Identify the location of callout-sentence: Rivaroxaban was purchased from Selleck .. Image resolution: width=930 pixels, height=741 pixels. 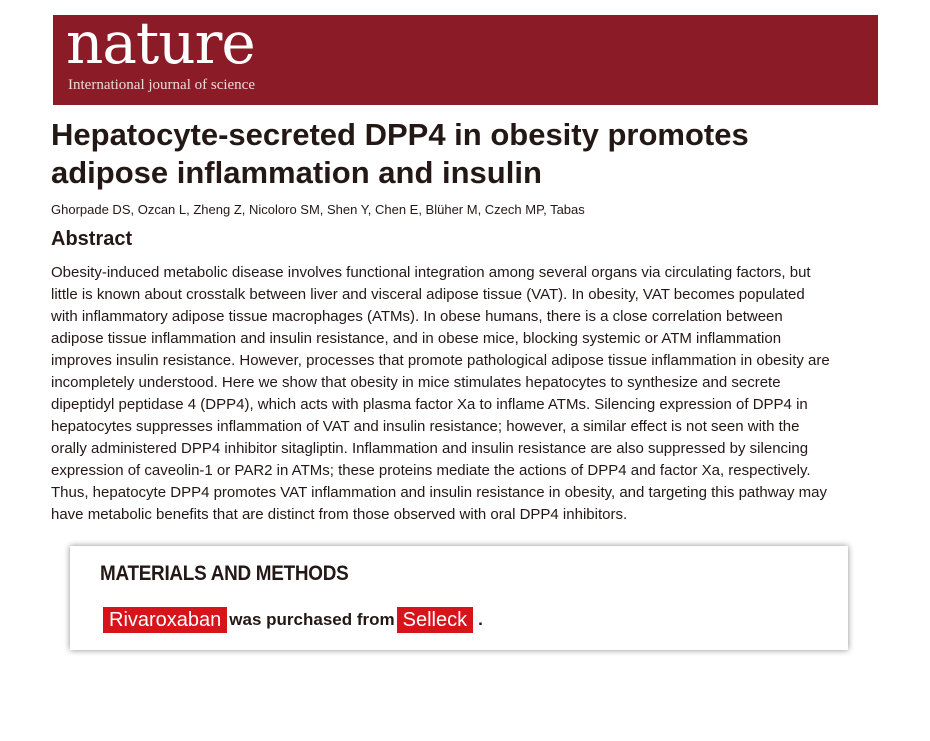
(294, 620).